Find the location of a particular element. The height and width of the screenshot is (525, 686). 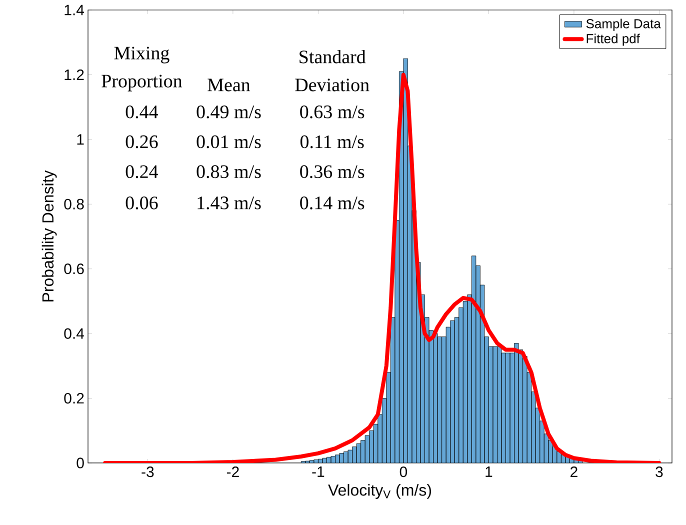

x-tick-label: -1 is located at coordinates (318, 471).